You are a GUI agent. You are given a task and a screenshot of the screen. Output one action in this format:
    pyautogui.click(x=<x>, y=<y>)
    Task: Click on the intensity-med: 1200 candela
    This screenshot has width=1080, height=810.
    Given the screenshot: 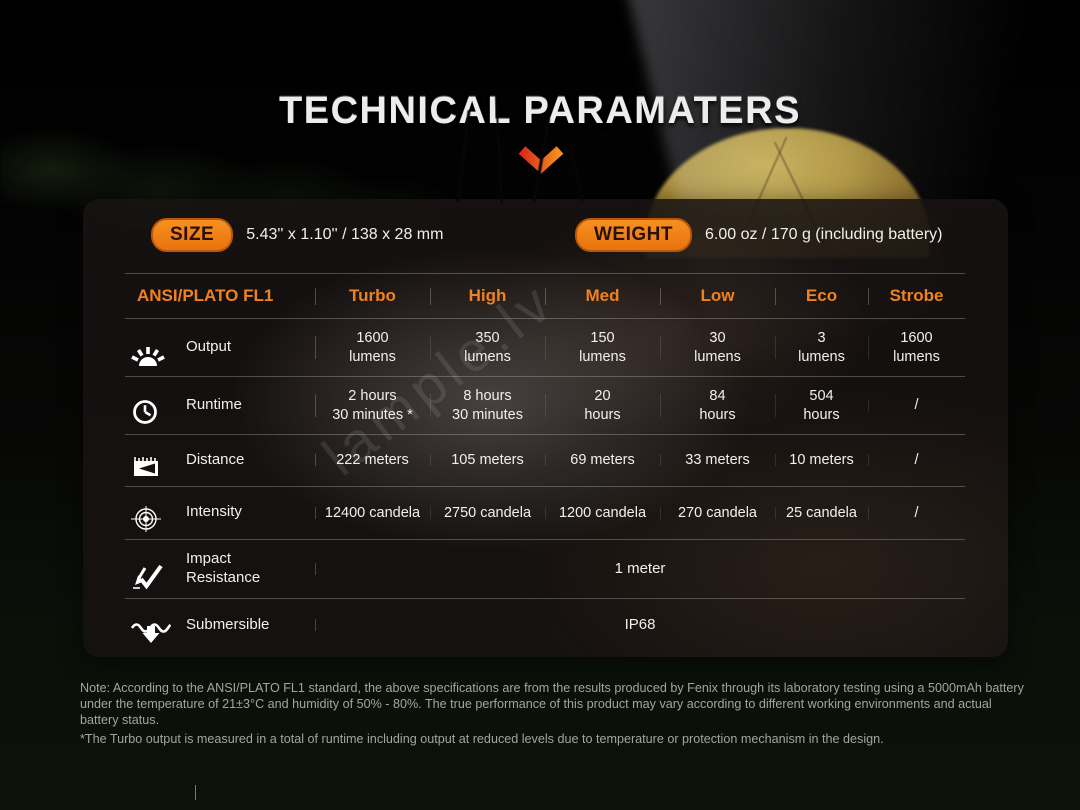 What is the action you would take?
    pyautogui.click(x=602, y=513)
    